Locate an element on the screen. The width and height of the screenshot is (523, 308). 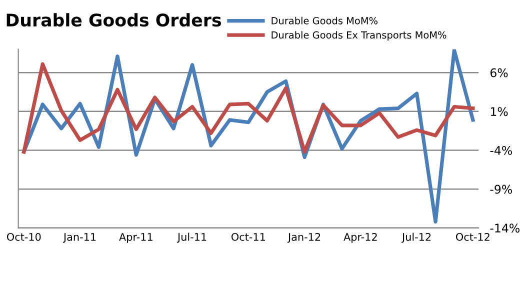
x-tick-label: Oct-12 is located at coordinates (473, 236).